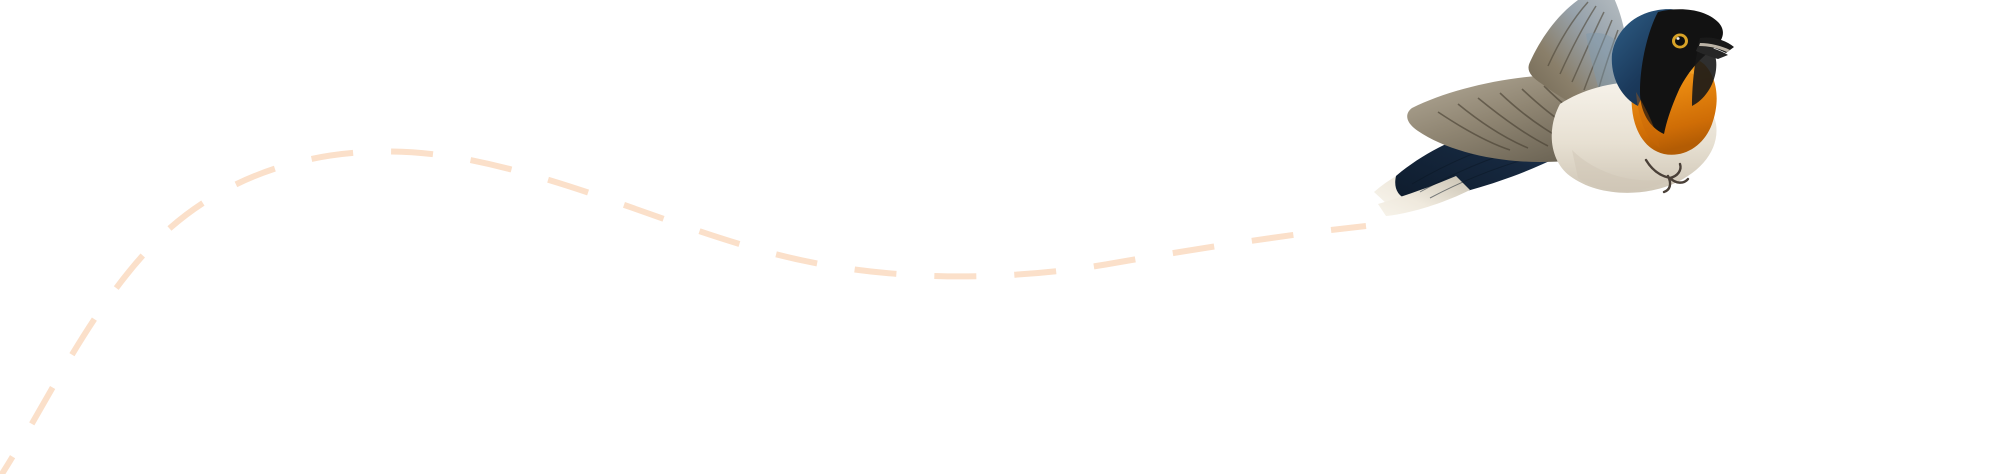 This screenshot has height=474, width=2000. Describe the element at coordinates (1667, 176) in the screenshot. I see `bird-foot` at that location.